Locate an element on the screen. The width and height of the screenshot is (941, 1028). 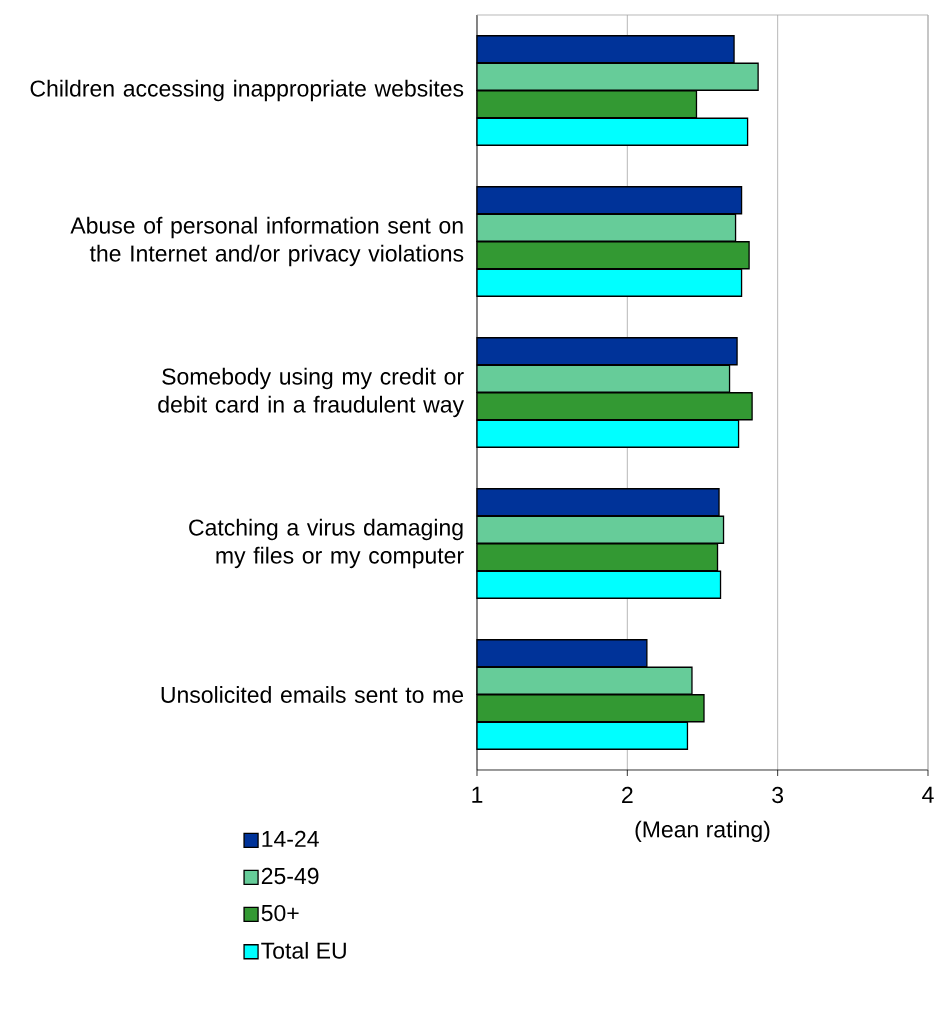
x-tick-label: 2 is located at coordinates (627, 794).